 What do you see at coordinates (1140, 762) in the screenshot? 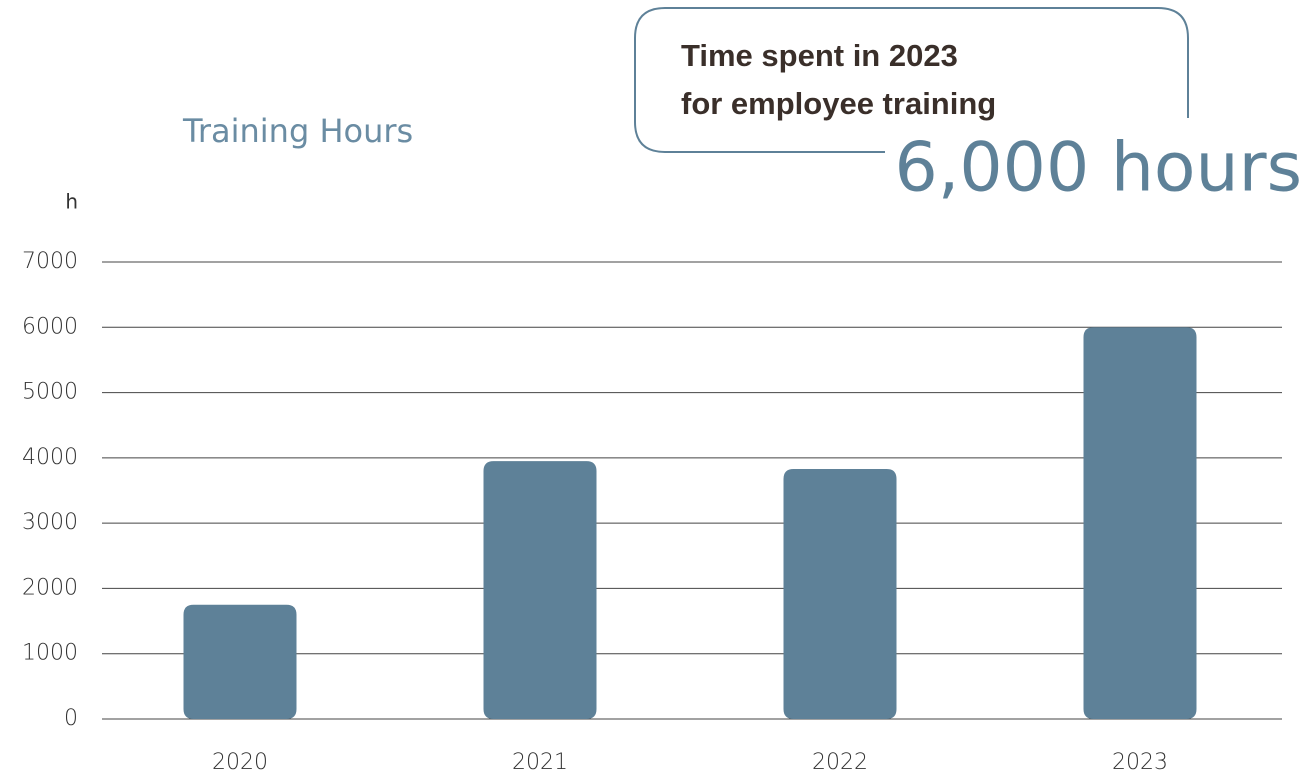
I see `x-tick-label: 2023` at bounding box center [1140, 762].